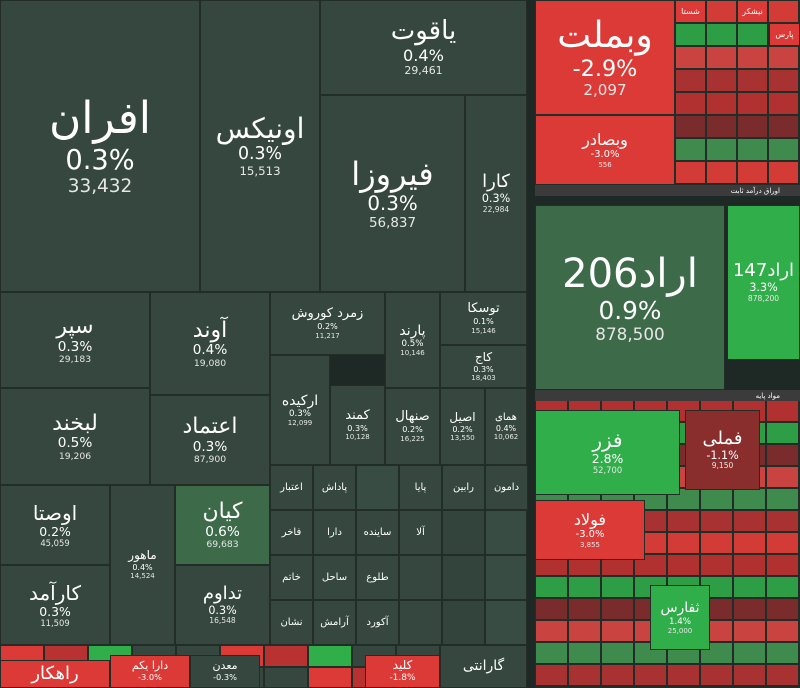 This screenshot has height=688, width=800. I want to click on stock-tile: فولاد -3.0% 3,855, so click(590, 530).